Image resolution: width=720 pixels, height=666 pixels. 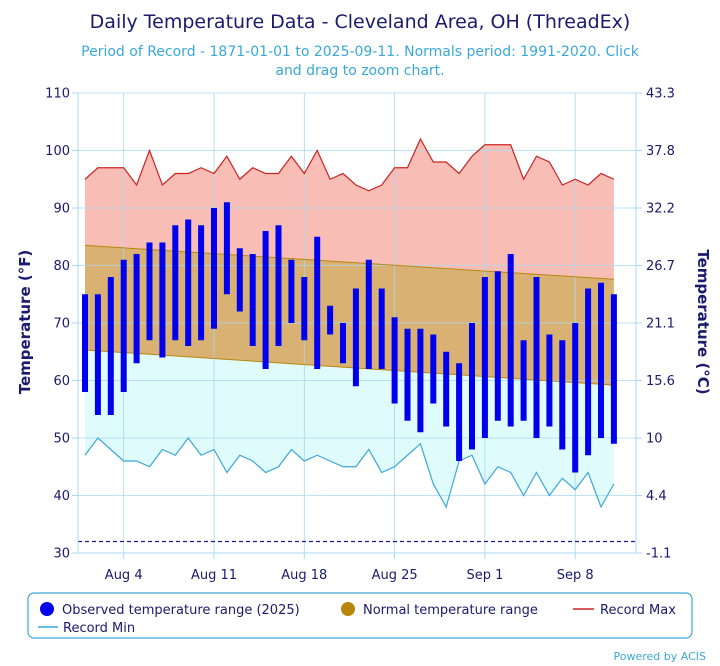 I want to click on y-axis-title-right: Temperature (°C), so click(x=703, y=321).